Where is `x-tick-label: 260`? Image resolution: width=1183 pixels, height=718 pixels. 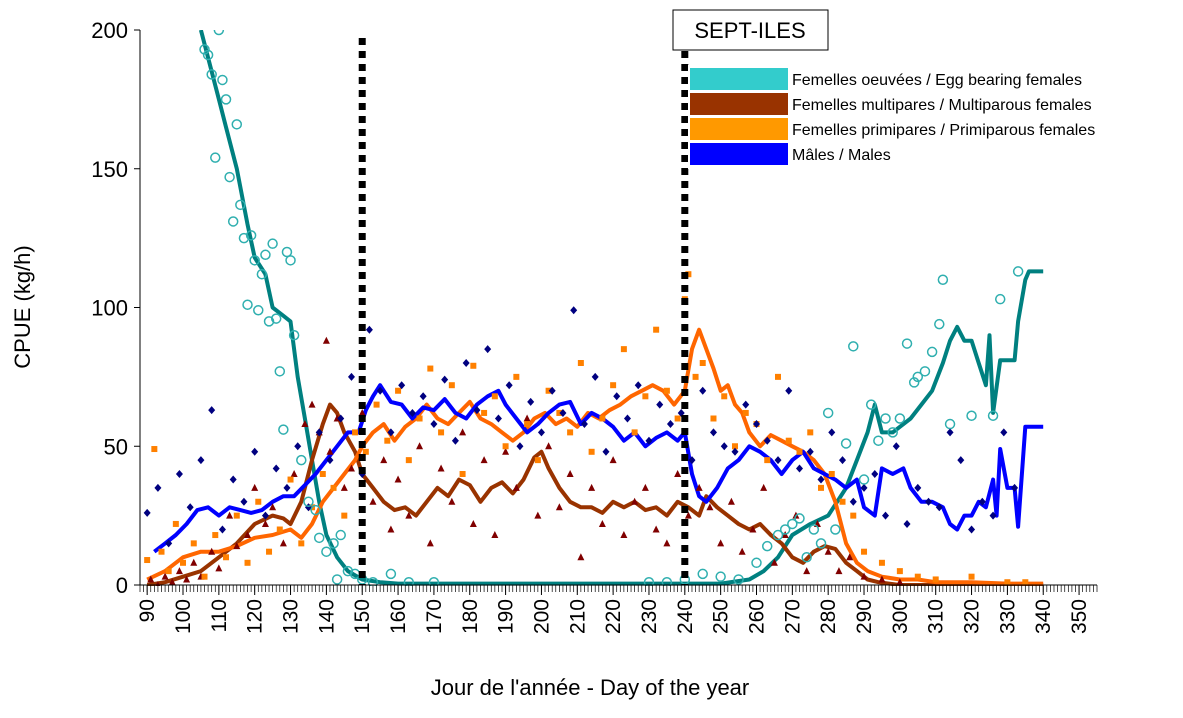
x-tick-label: 260 is located at coordinates (756, 616).